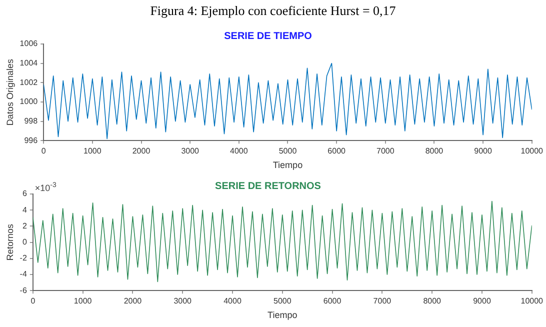 This screenshot has width=546, height=327. What do you see at coordinates (9, 92) in the screenshot?
I see `y-axis-title: Datos Originales` at bounding box center [9, 92].